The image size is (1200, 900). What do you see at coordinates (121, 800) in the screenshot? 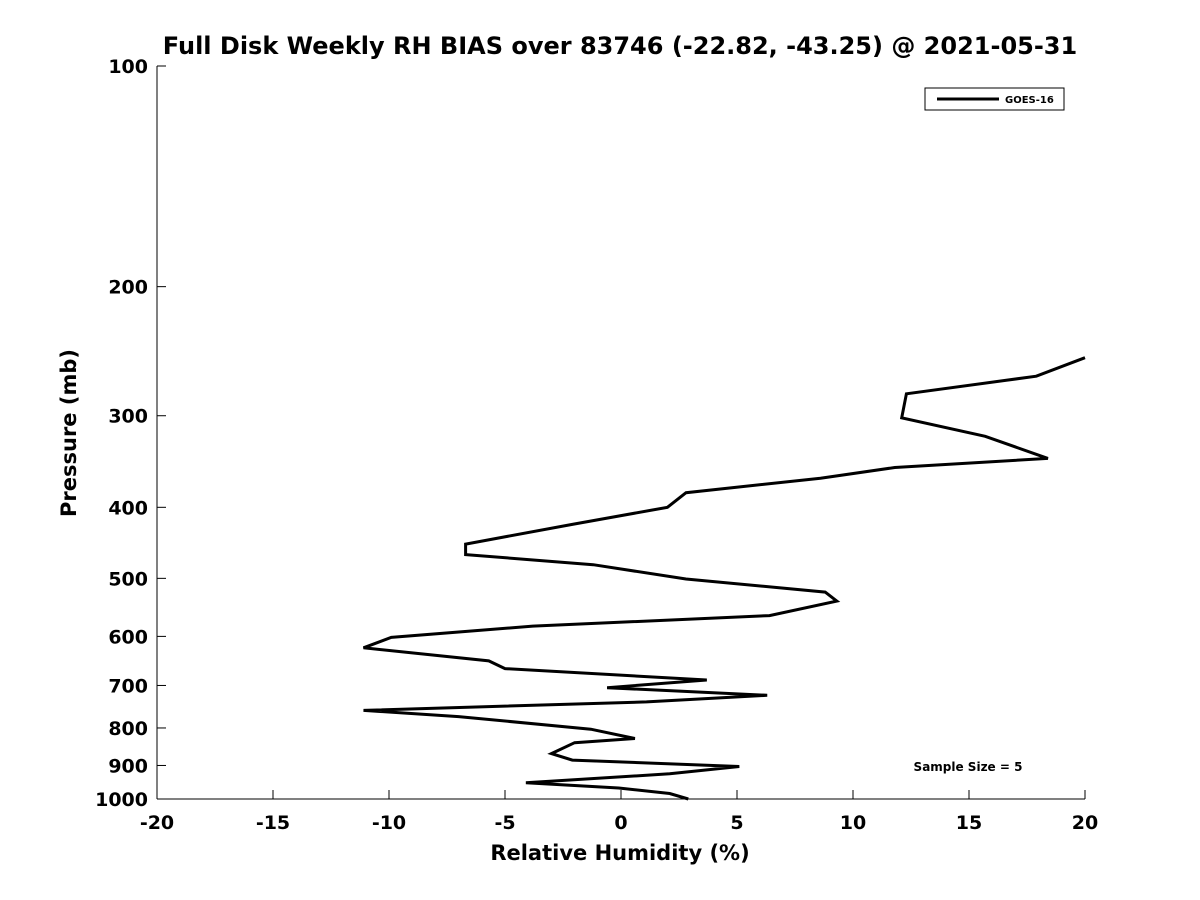
I see `y-tick-label: 1000` at bounding box center [121, 800].